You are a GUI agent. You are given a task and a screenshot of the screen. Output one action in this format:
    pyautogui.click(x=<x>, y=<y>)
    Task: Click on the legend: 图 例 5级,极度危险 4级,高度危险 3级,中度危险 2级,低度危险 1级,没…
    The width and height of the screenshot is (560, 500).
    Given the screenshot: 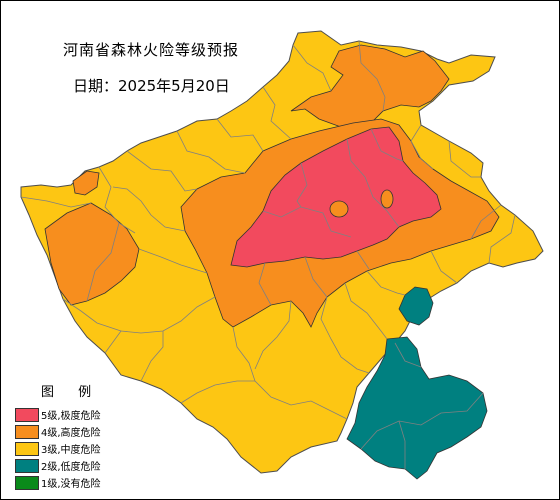 What is the action you would take?
    pyautogui.click(x=85, y=436)
    